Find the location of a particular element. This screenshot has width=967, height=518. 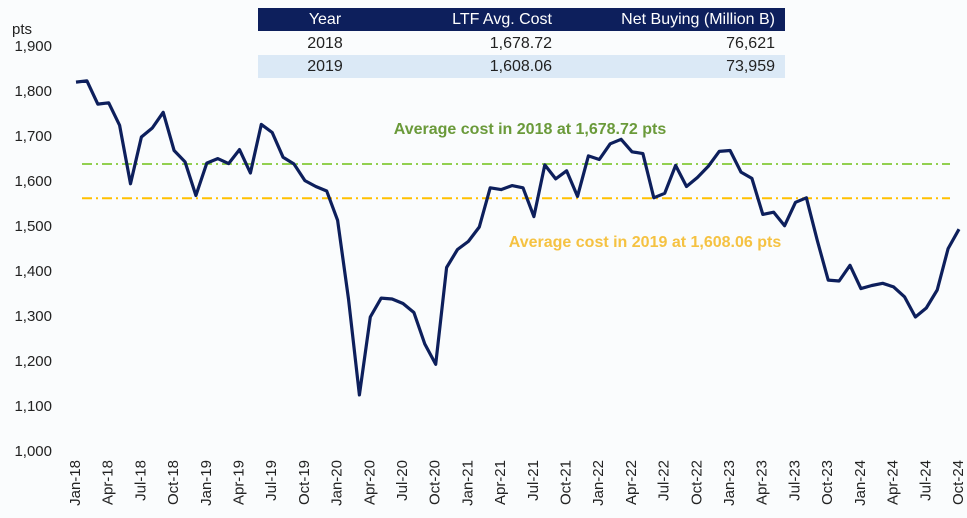

x-tick-label: Jan-24 is located at coordinates (860, 483).